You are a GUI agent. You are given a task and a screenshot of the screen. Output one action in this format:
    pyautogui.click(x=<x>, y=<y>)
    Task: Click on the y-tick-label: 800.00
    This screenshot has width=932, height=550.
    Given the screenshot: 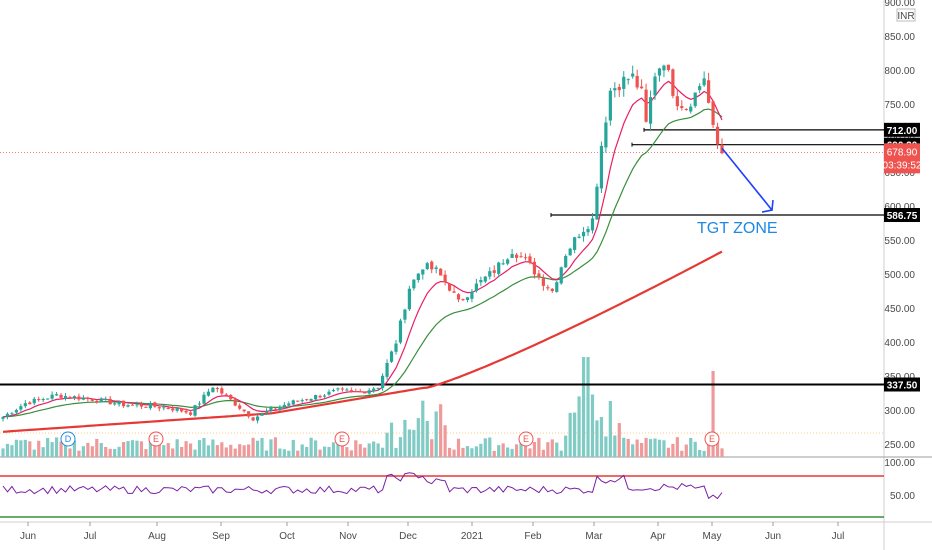 What is the action you would take?
    pyautogui.click(x=899, y=71)
    